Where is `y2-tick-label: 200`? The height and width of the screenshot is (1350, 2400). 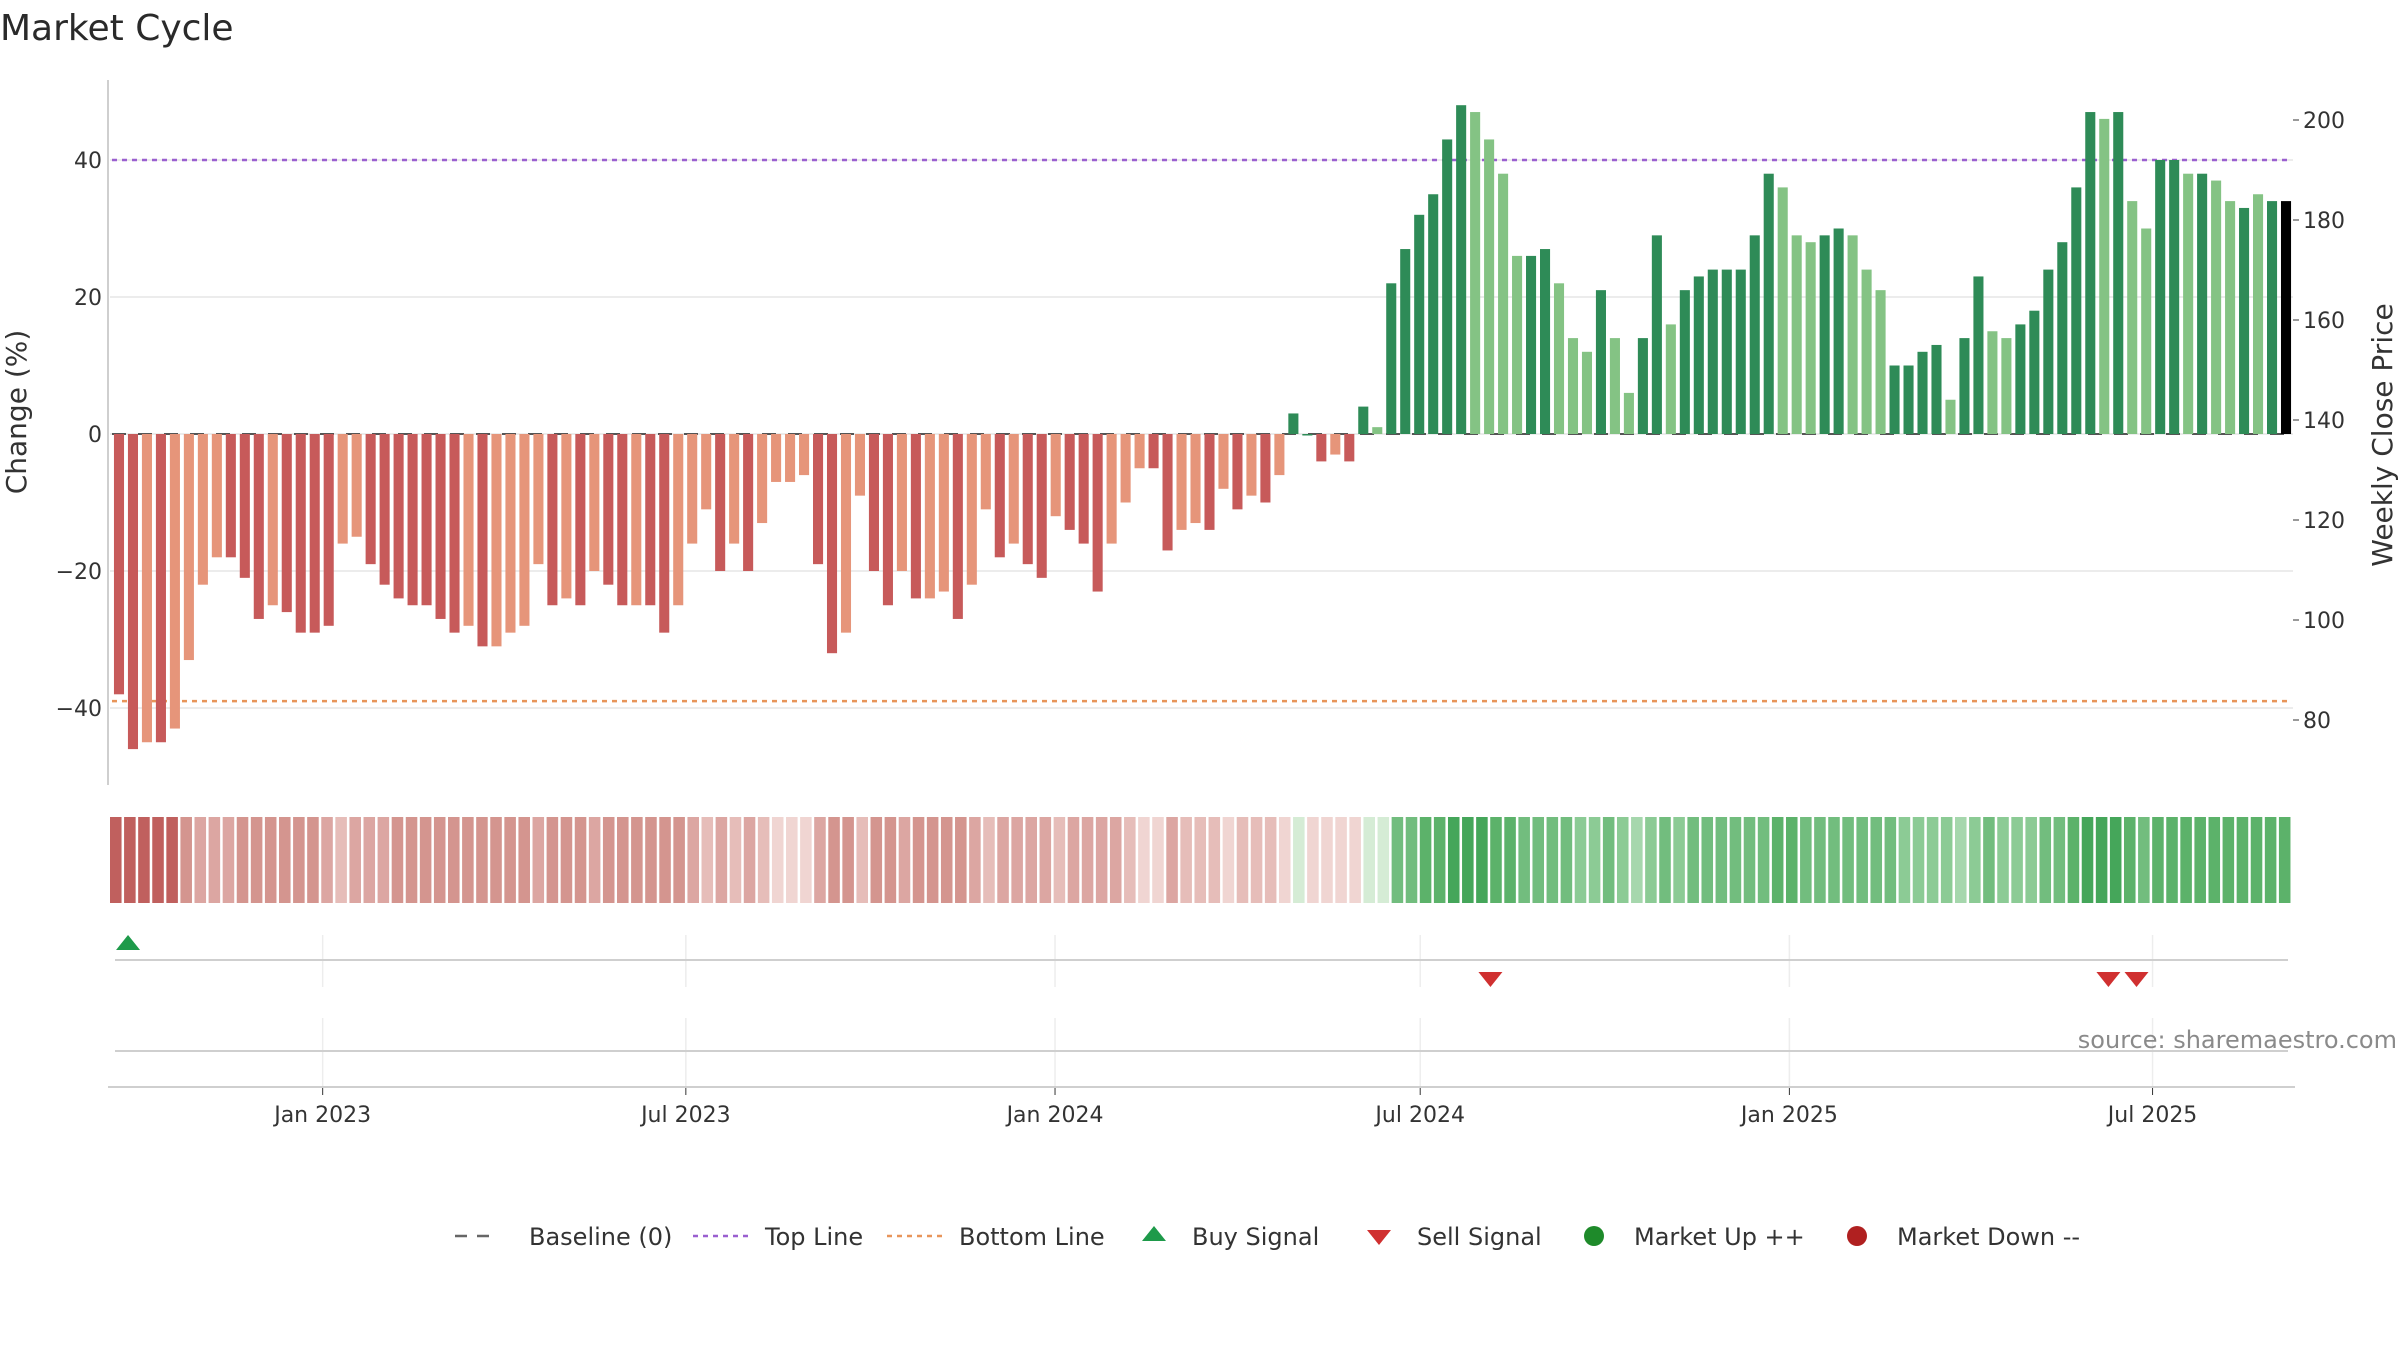
y2-tick-label: 200 is located at coordinates (2324, 121).